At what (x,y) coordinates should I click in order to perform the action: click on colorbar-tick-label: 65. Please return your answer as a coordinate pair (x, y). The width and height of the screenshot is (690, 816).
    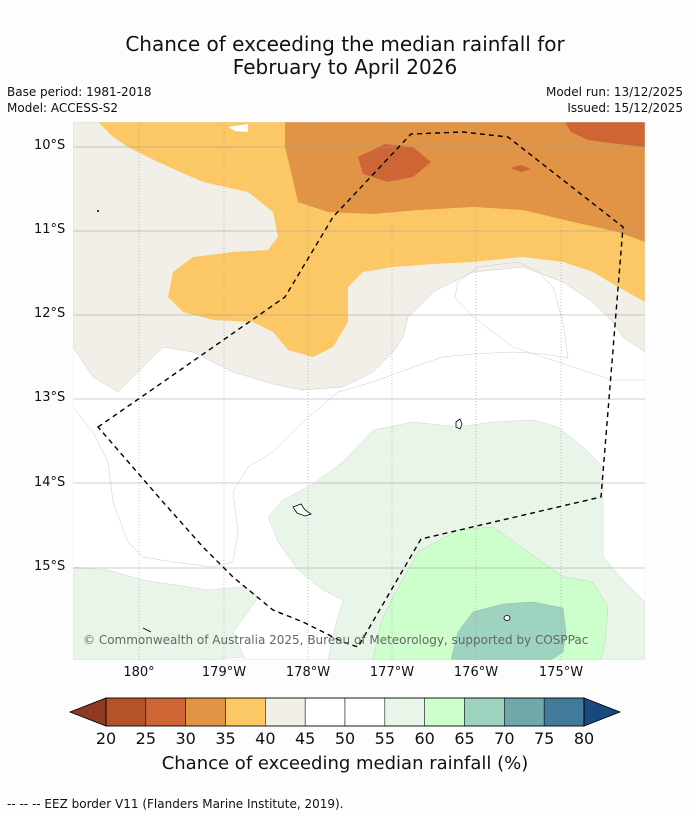
    Looking at the image, I should click on (464, 738).